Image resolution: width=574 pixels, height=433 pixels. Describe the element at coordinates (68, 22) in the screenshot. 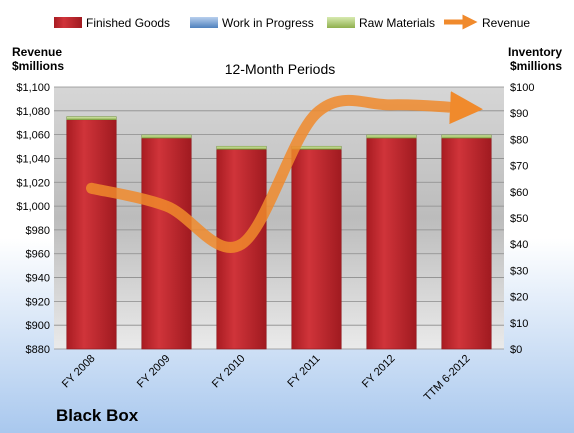

I see `legend-swatch-finished-goods` at that location.